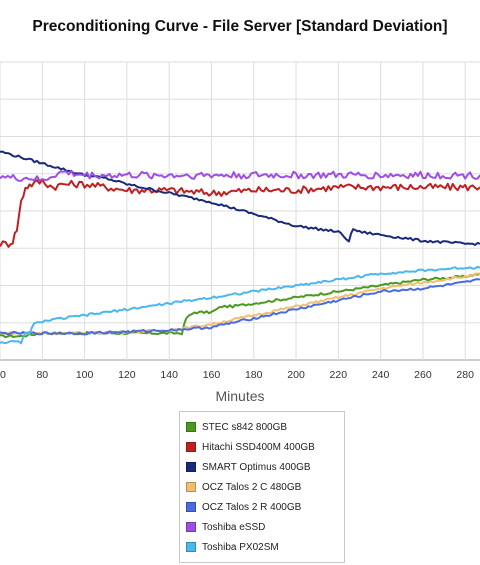  What do you see at coordinates (256, 467) in the screenshot?
I see `legend-label: SMART Optimus 400GB` at bounding box center [256, 467].